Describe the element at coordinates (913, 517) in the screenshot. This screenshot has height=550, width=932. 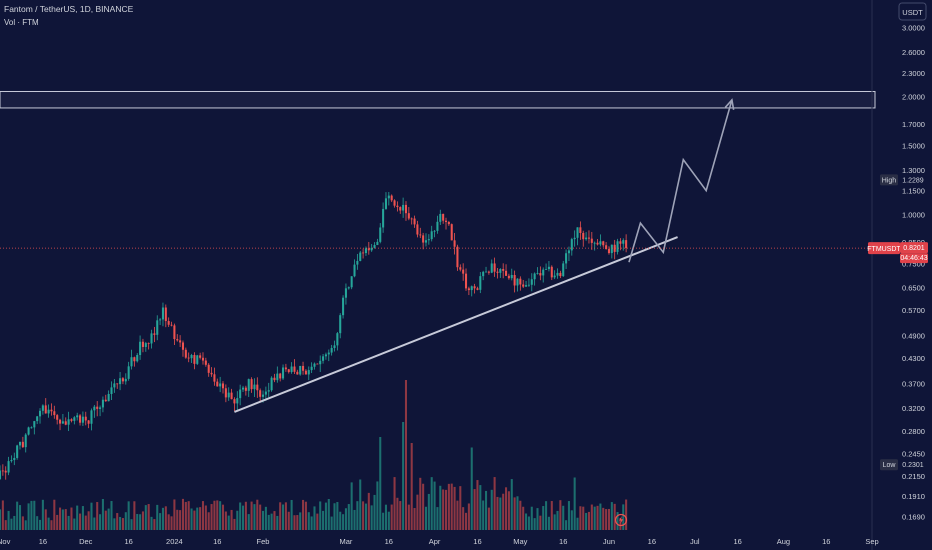
I see `price-tick-label: 0.1690` at that location.